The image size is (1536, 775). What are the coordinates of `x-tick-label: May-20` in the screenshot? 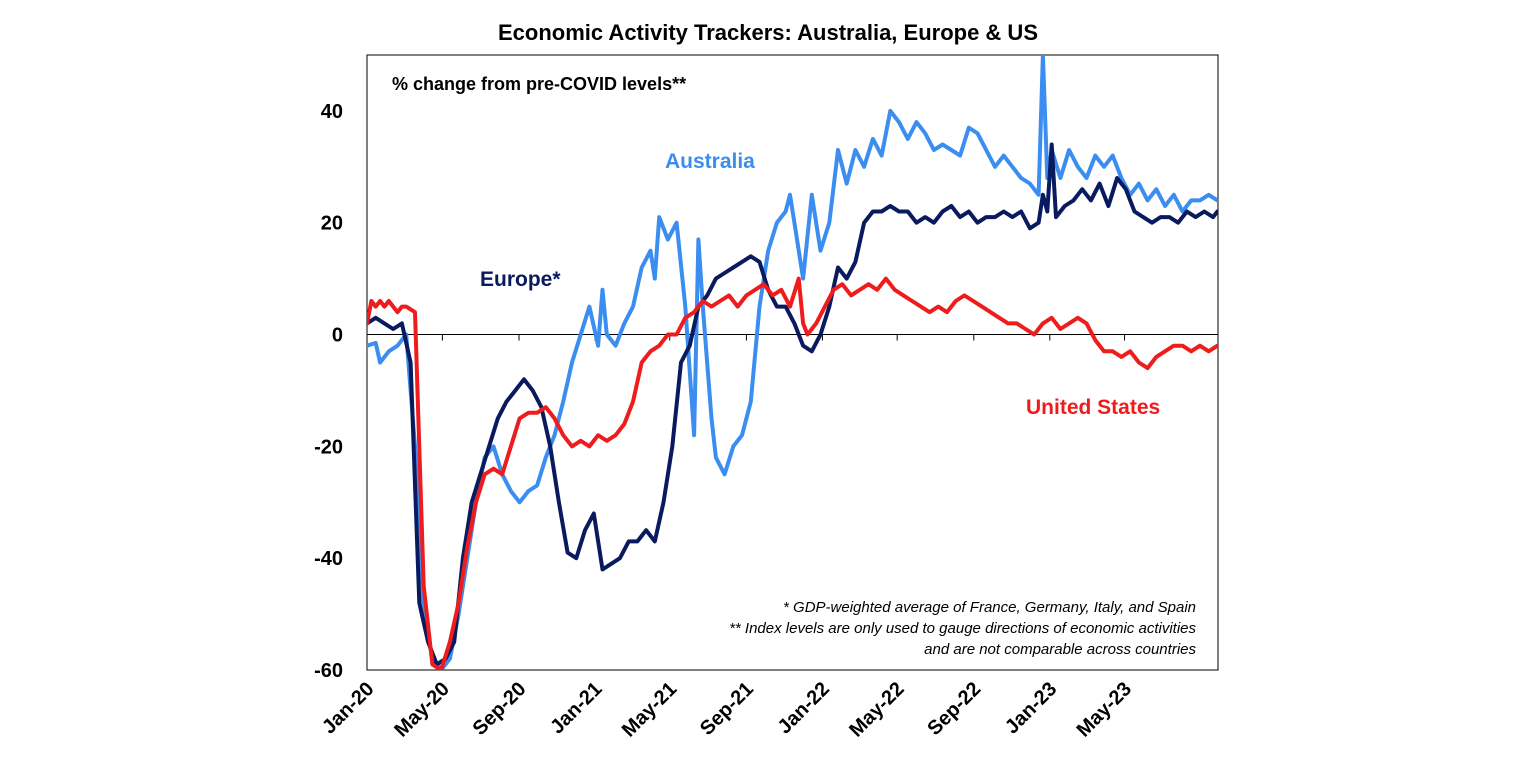 It's located at (422, 710).